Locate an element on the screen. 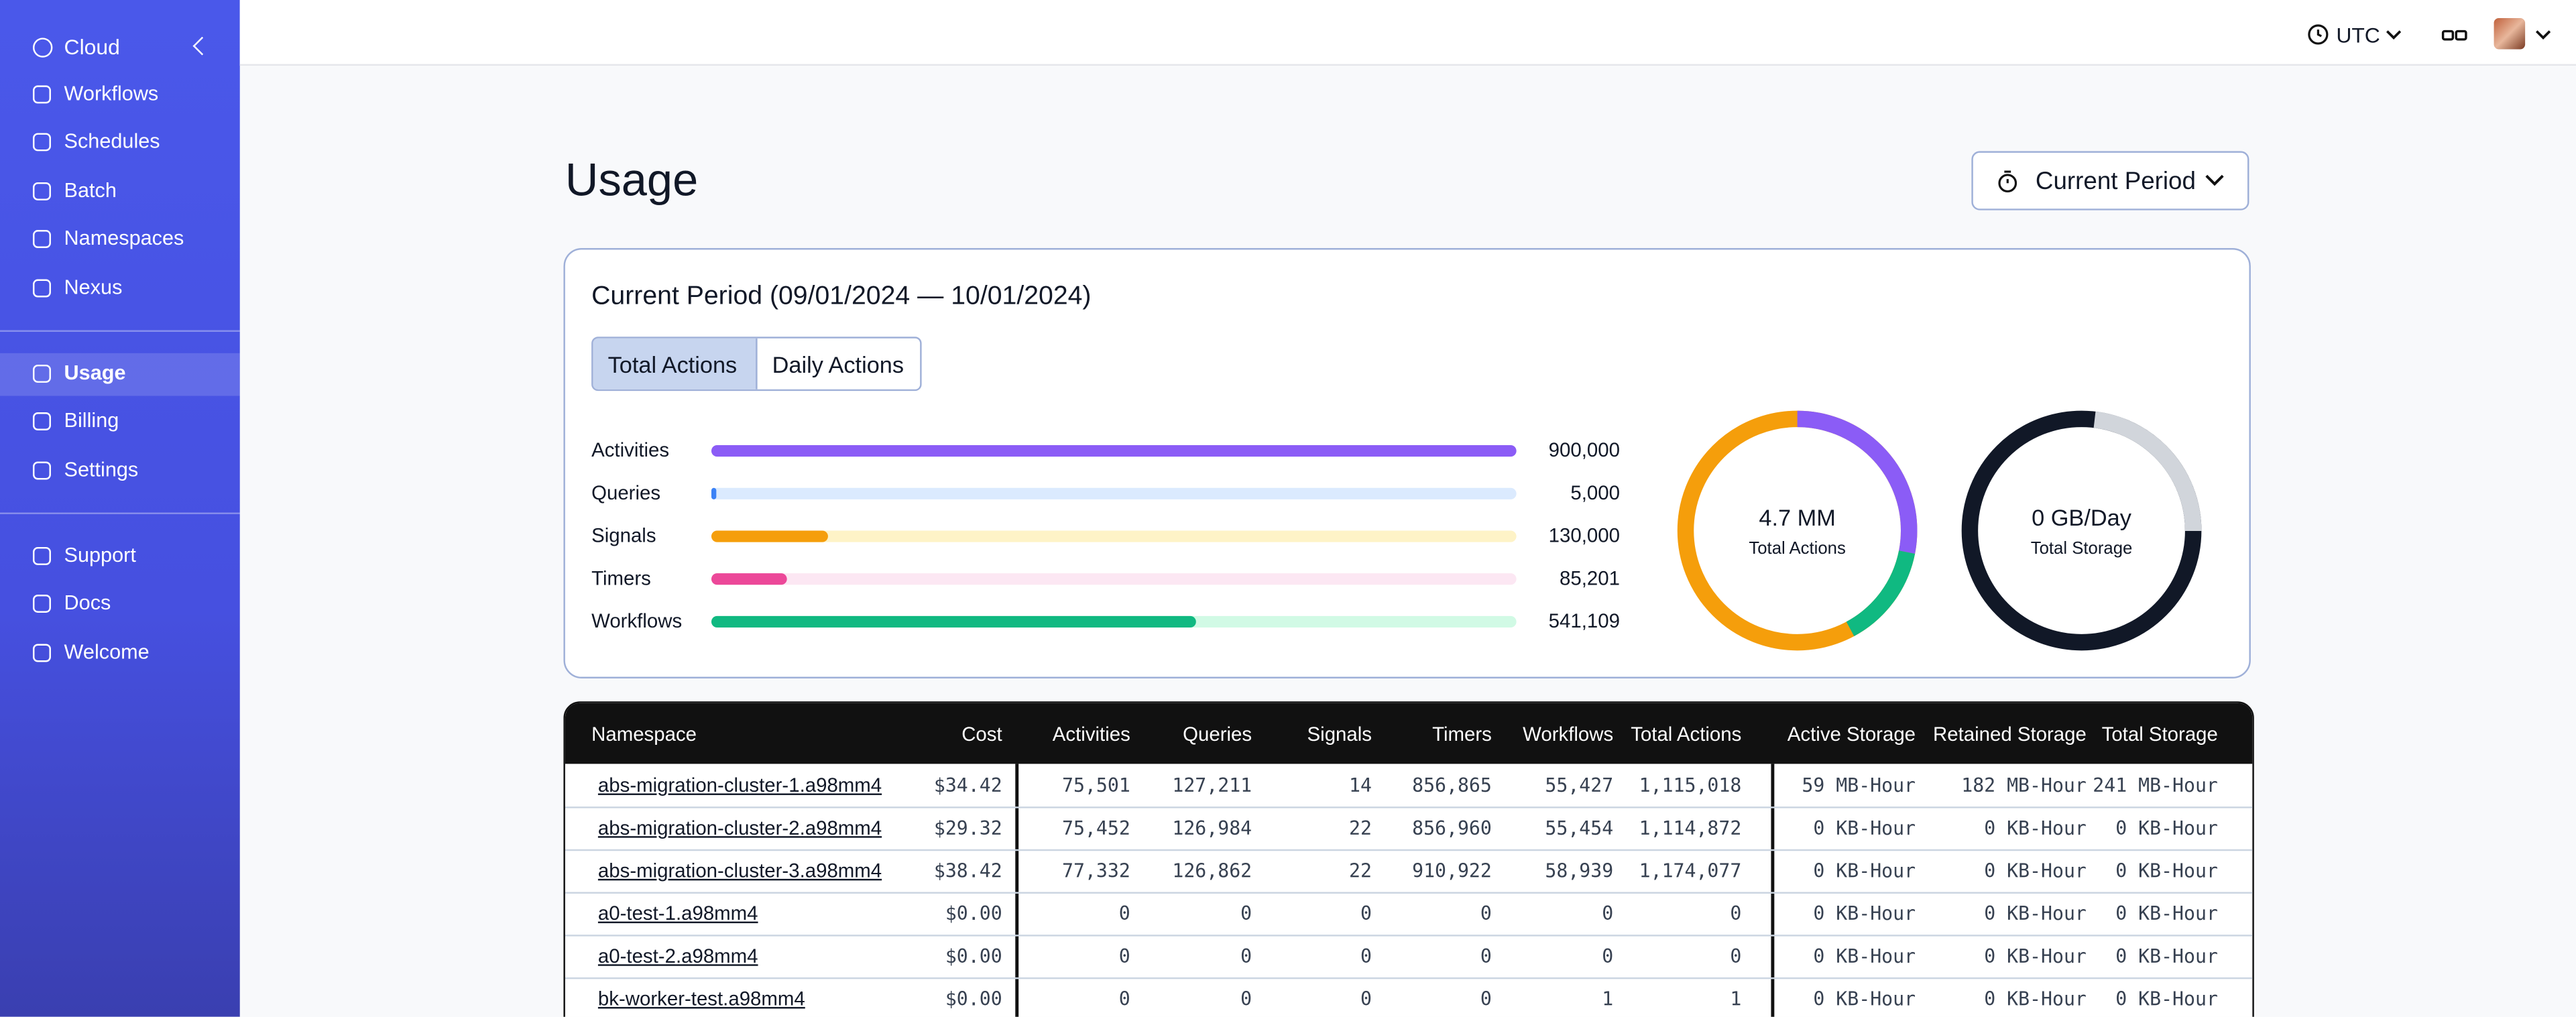  table-cell: 55,454 is located at coordinates (1579, 828).